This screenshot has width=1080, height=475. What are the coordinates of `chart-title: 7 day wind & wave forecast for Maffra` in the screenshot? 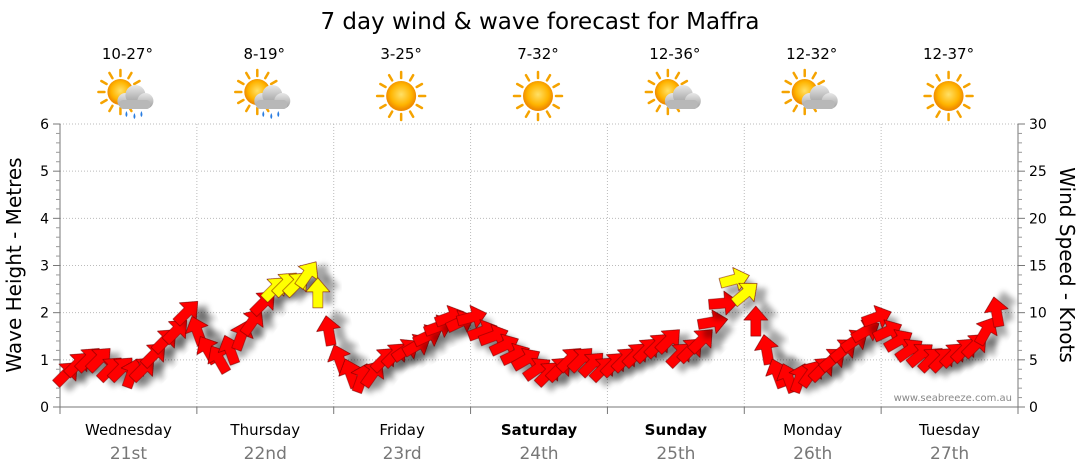 It's located at (539, 22).